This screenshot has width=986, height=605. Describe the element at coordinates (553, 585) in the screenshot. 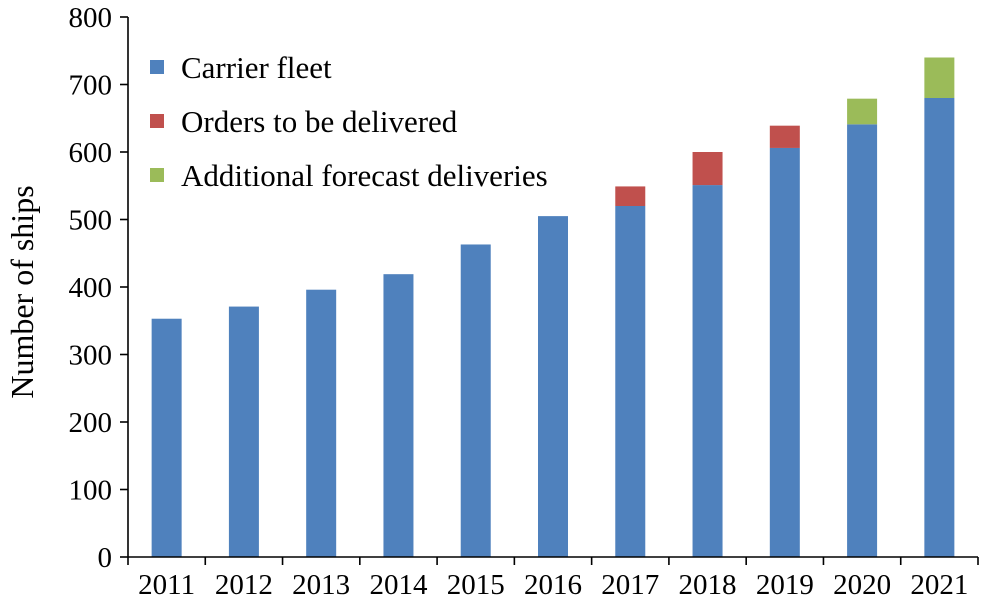

I see `x-tick-label: 2016` at that location.